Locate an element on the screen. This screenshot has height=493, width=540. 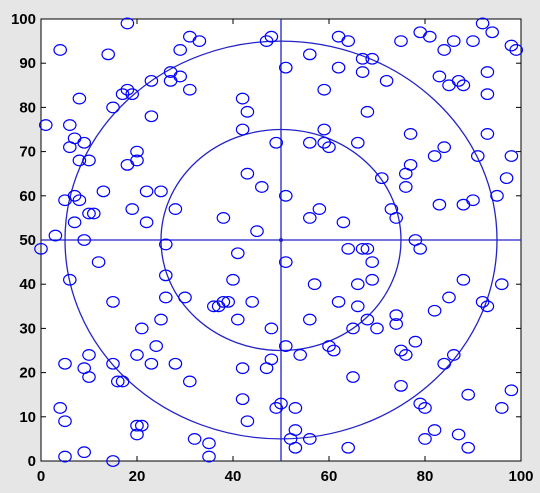
center-point is located at coordinates (281, 240).